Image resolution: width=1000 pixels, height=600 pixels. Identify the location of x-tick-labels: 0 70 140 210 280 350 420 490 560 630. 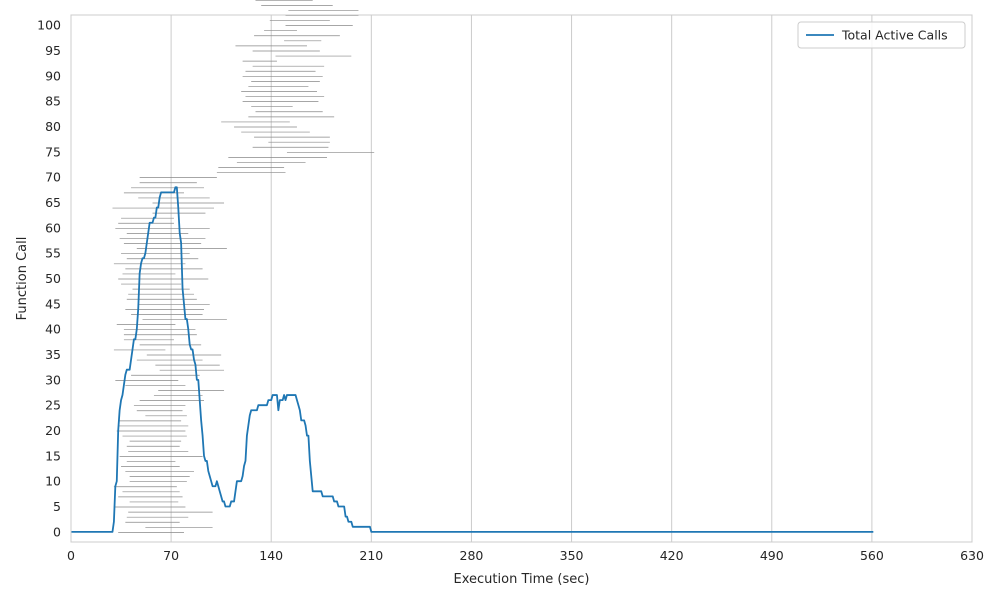
(525, 555).